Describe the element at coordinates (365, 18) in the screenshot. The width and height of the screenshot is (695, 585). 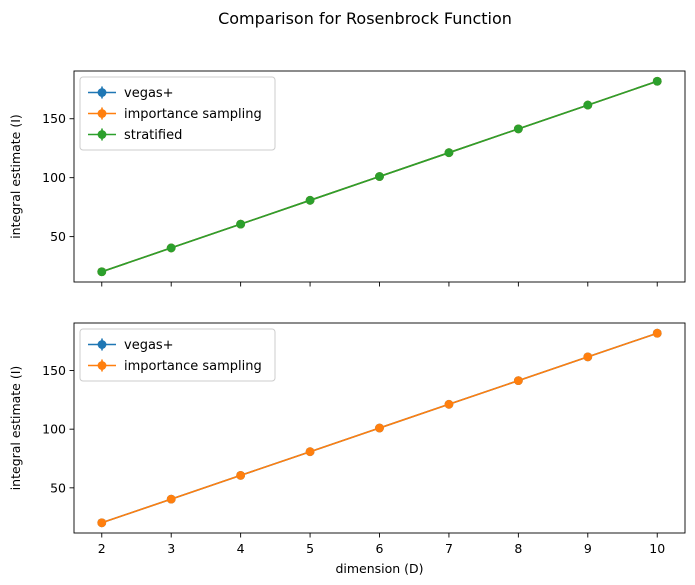
I see `figure-title: Comparison for Rosenbrock Function` at that location.